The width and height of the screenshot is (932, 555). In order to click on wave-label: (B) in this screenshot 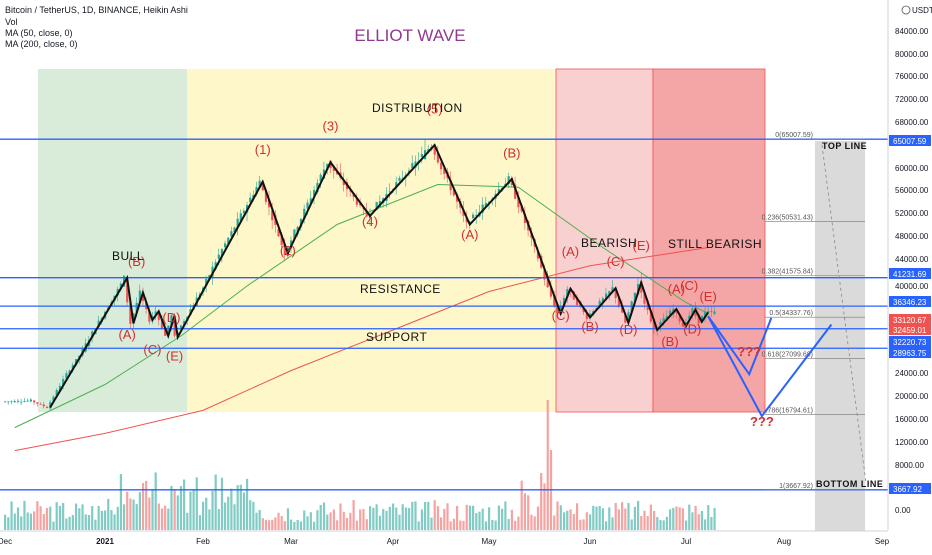, I will do `click(511, 153)`.